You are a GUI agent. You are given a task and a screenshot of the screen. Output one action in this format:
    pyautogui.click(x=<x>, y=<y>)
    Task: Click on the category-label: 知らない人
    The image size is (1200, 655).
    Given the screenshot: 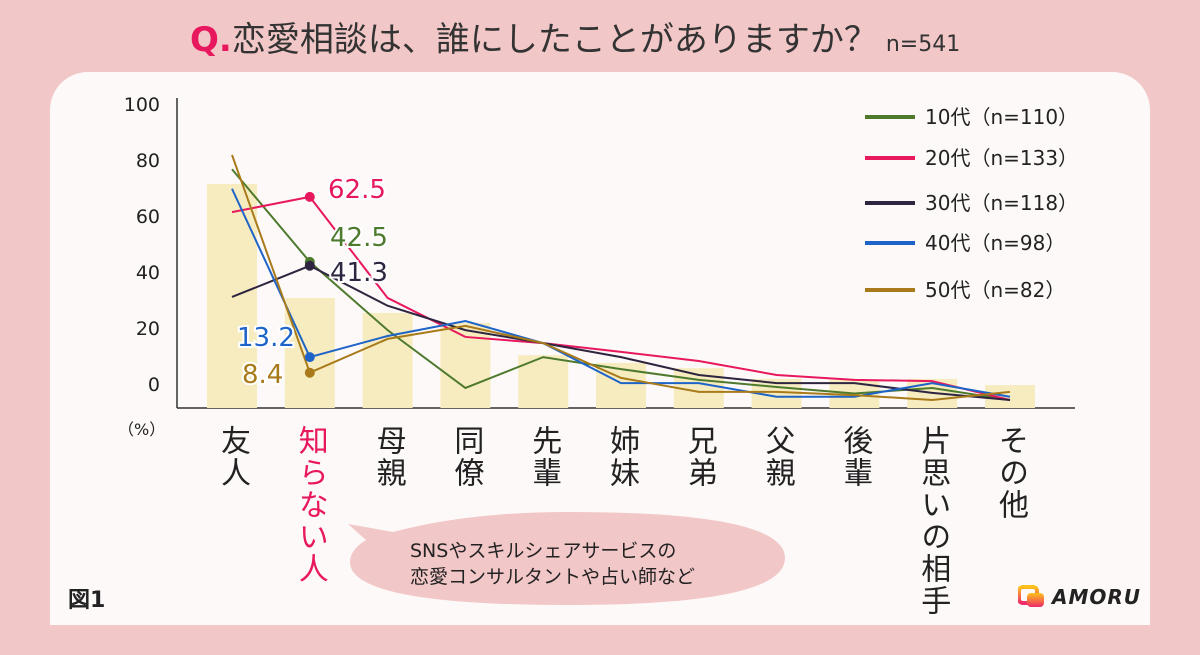 What is the action you would take?
    pyautogui.click(x=310, y=505)
    